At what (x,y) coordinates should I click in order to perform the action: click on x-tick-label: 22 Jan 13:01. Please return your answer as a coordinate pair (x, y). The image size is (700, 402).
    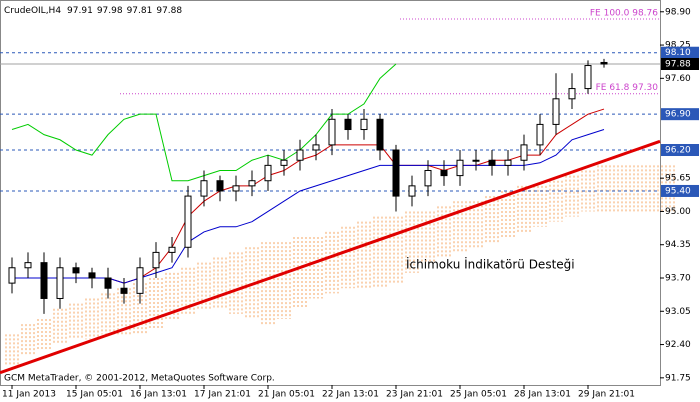
    Looking at the image, I should click on (350, 395).